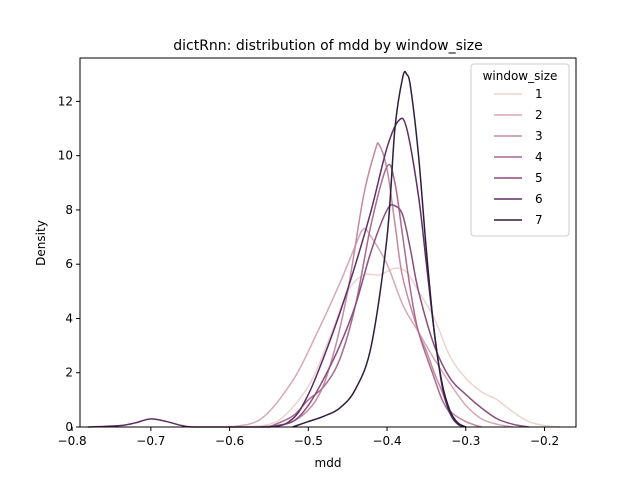  I want to click on legend-title: window_size, so click(520, 76).